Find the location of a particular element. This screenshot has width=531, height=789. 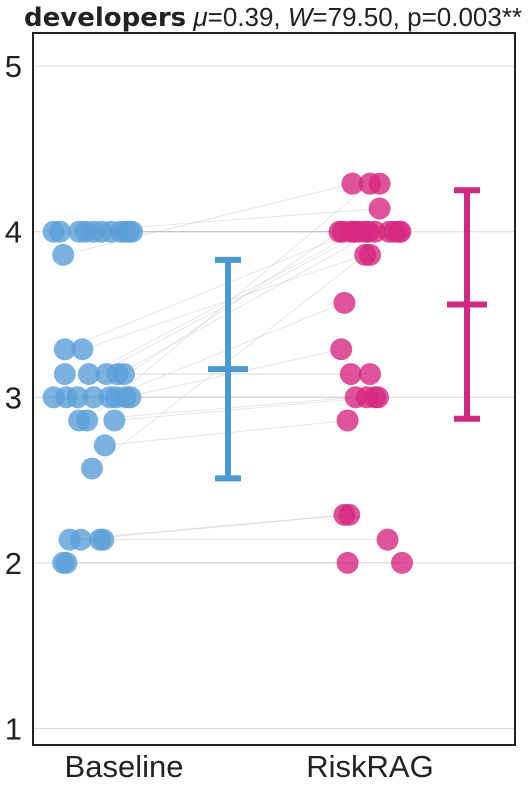

y-tick-label-2: 2 is located at coordinates (13, 563).